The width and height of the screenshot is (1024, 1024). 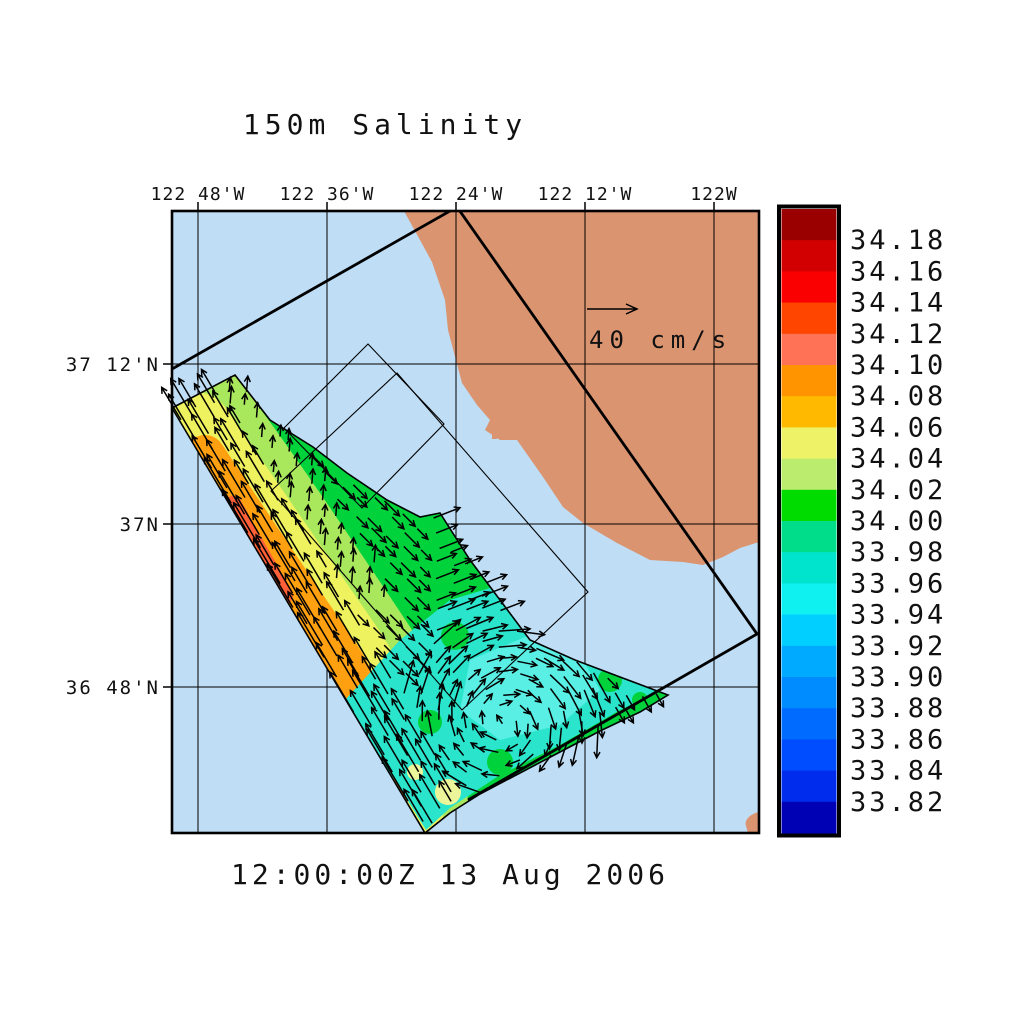 What do you see at coordinates (898, 490) in the screenshot?
I see `colorbar-tick-label: 34.02` at bounding box center [898, 490].